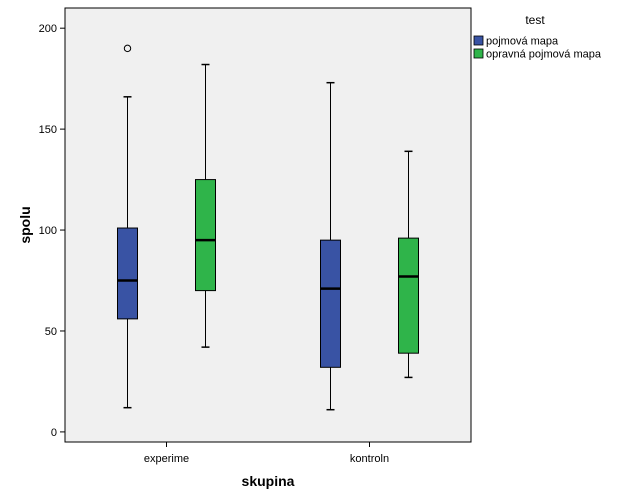 This screenshot has width=629, height=504. What do you see at coordinates (522, 42) in the screenshot?
I see `legend-label: pojmová mapa` at bounding box center [522, 42].